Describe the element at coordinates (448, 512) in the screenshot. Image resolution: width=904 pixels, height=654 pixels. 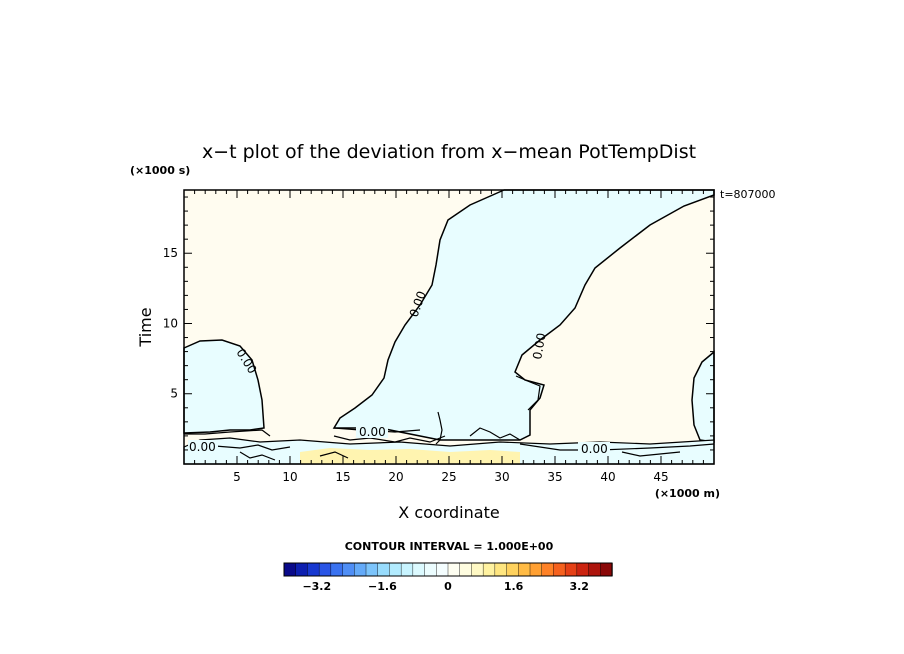
I see `x-axis-label: X coordinate` at that location.